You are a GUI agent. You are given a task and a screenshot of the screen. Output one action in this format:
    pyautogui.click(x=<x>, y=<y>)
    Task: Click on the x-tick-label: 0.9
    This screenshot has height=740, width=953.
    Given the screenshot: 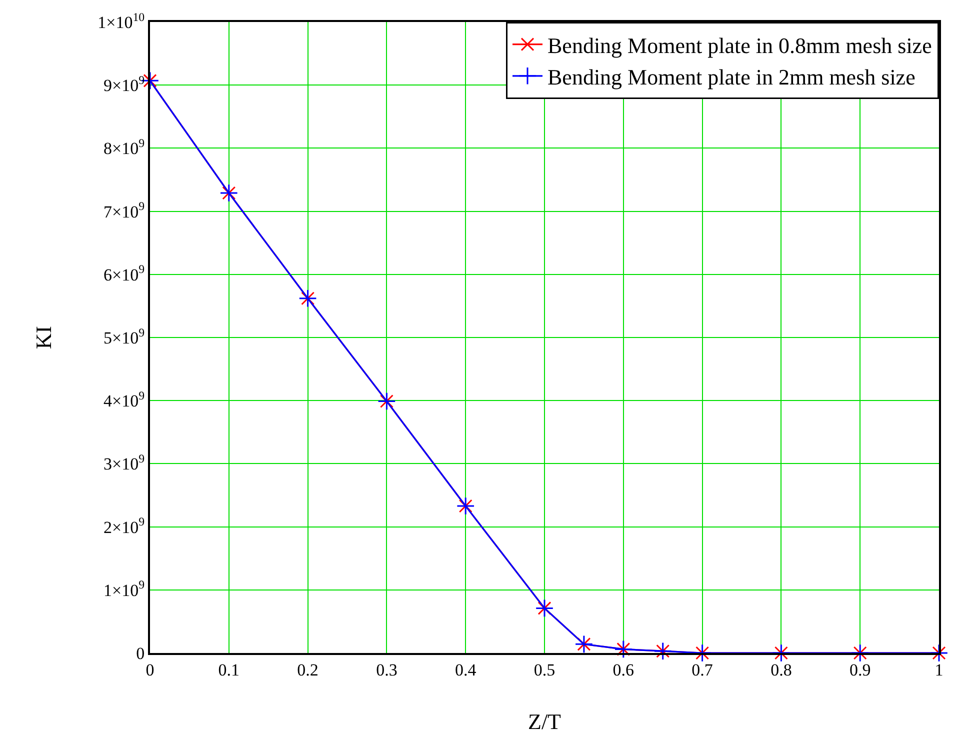 What is the action you would take?
    pyautogui.click(x=860, y=670)
    